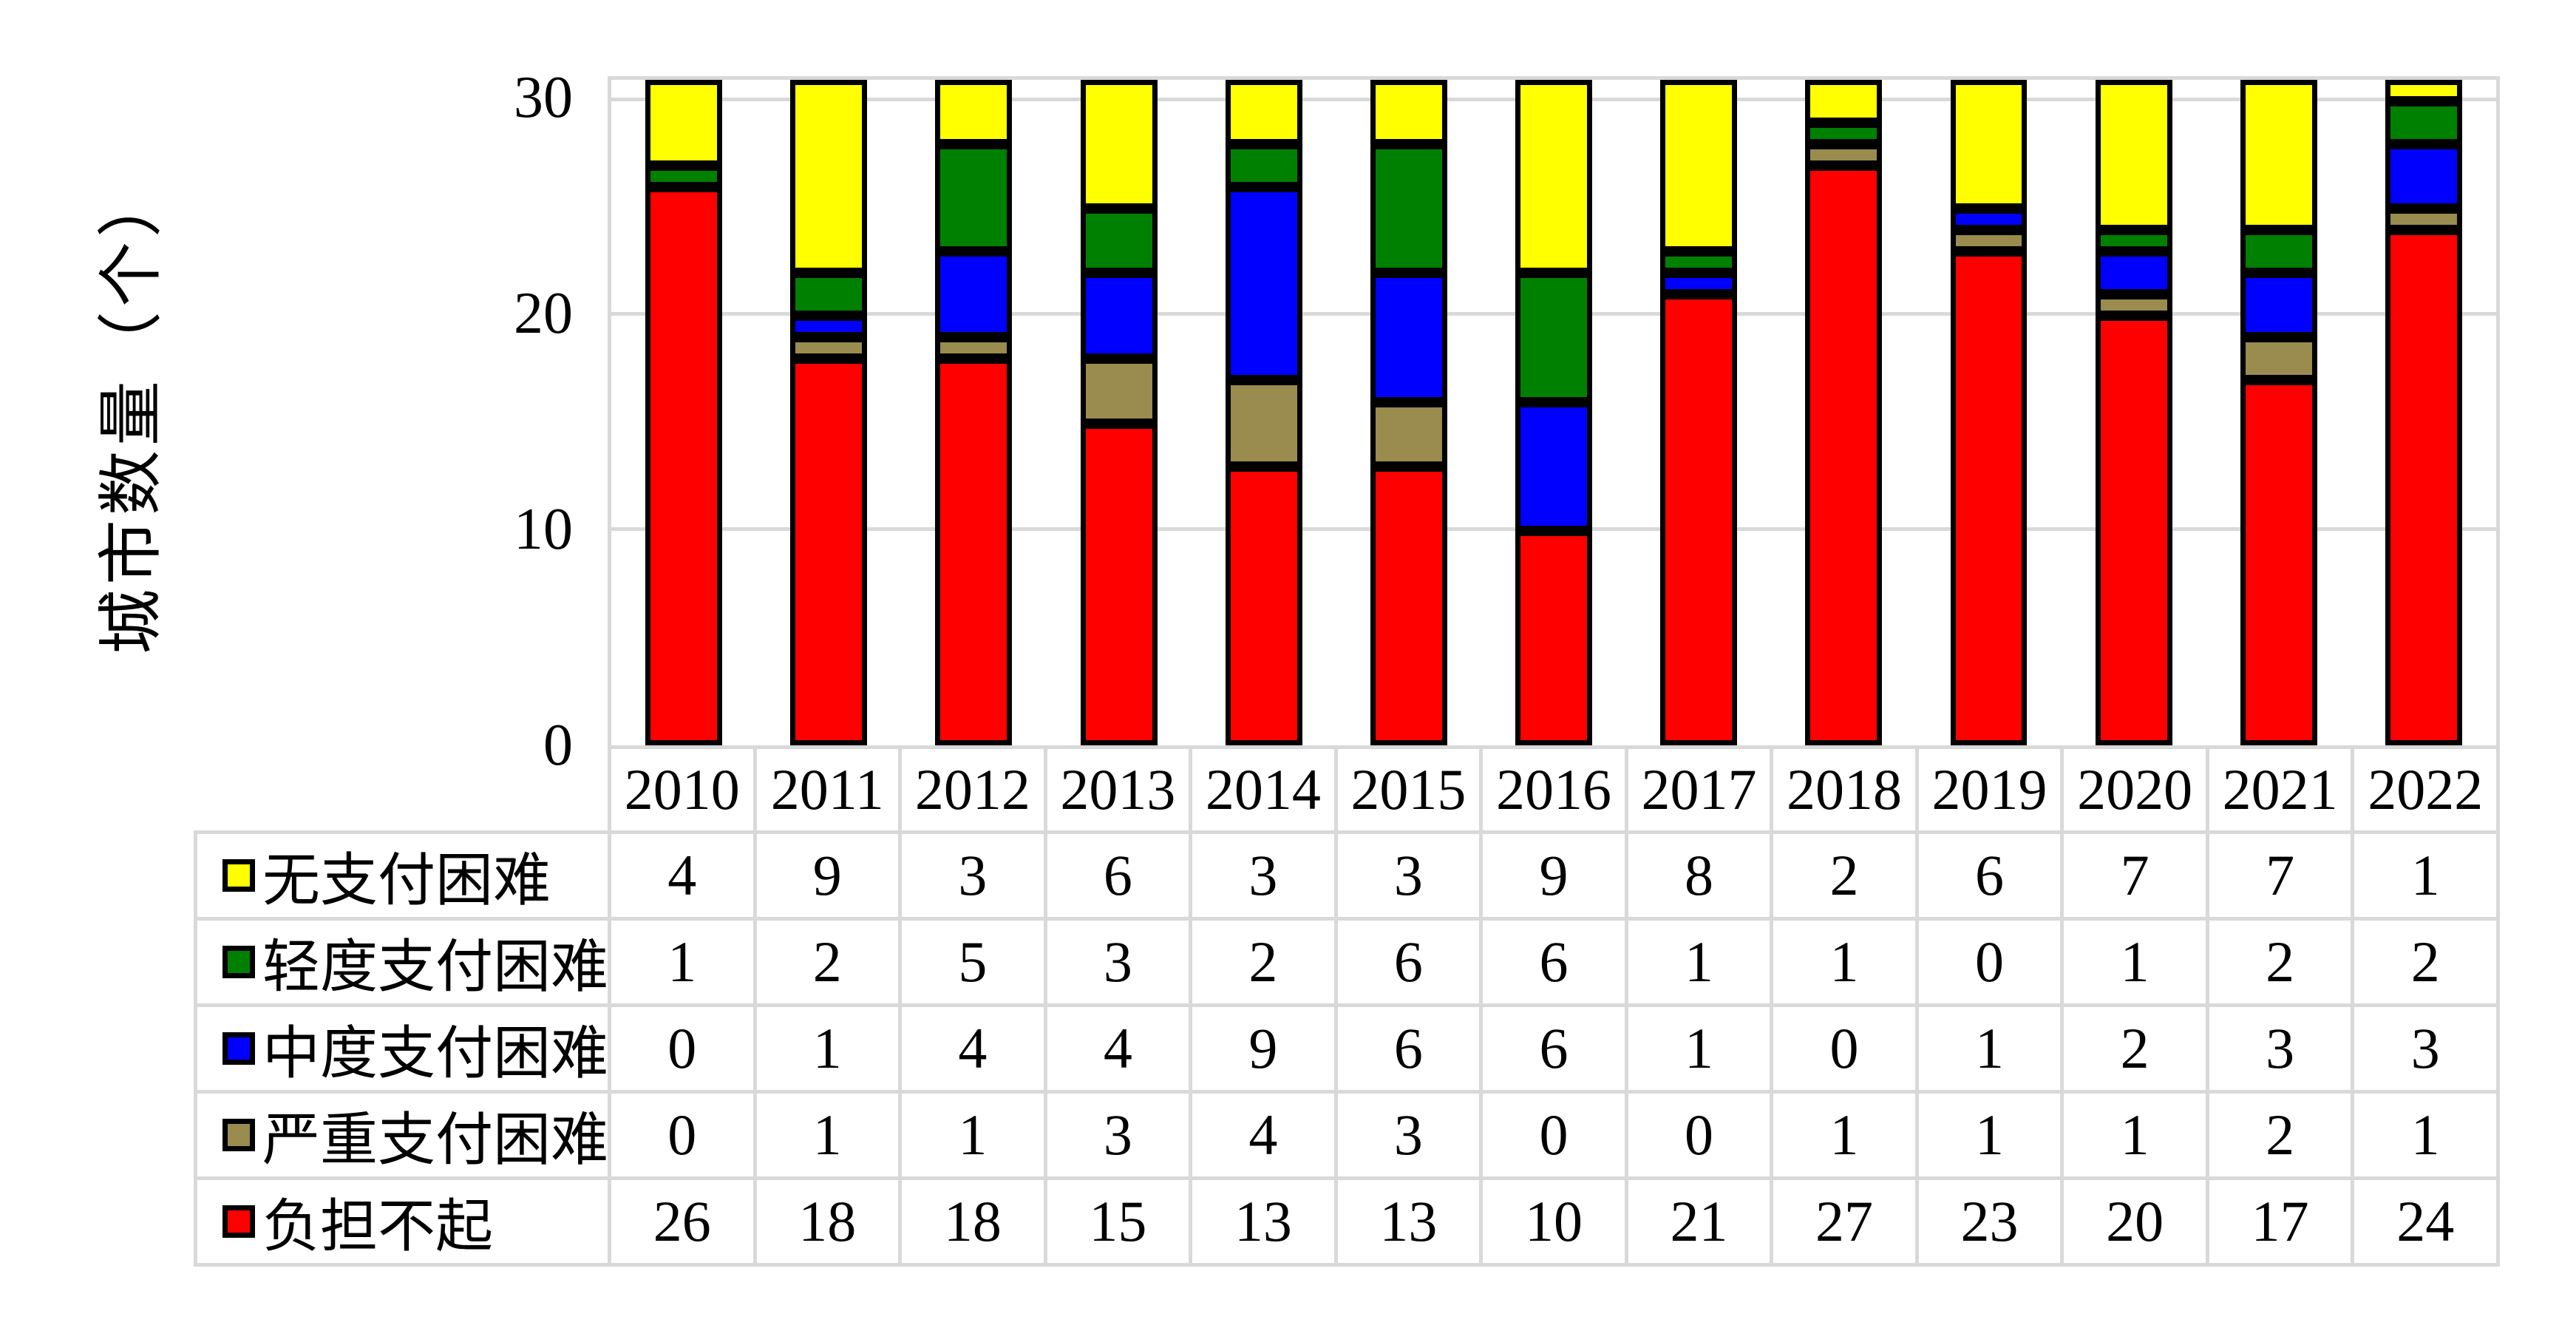 Image resolution: width=2576 pixels, height=1328 pixels. I want to click on value-cell: 5, so click(972, 962).